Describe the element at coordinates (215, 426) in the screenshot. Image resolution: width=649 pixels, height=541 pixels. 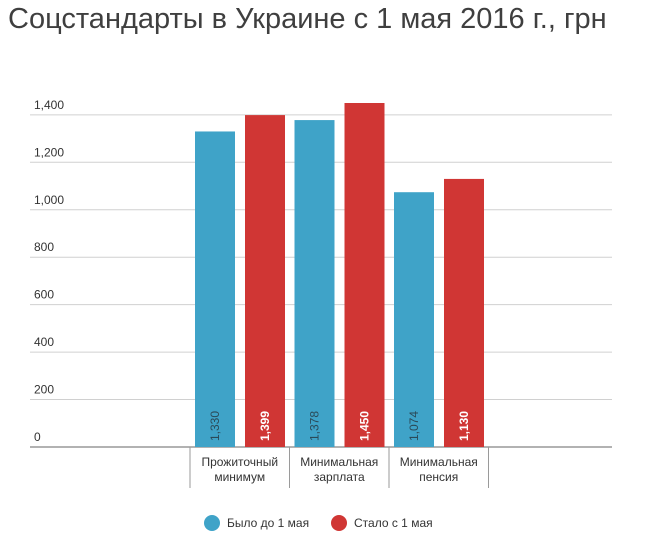
I see `bar-value-label: 1,330` at that location.